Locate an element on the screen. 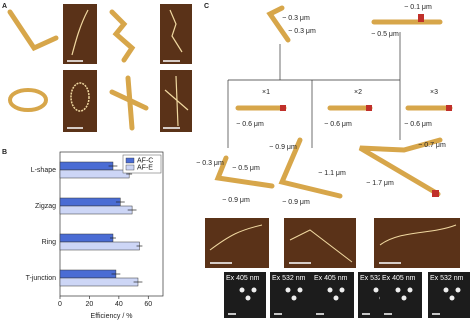  panel-label: C is located at coordinates (206, 6).